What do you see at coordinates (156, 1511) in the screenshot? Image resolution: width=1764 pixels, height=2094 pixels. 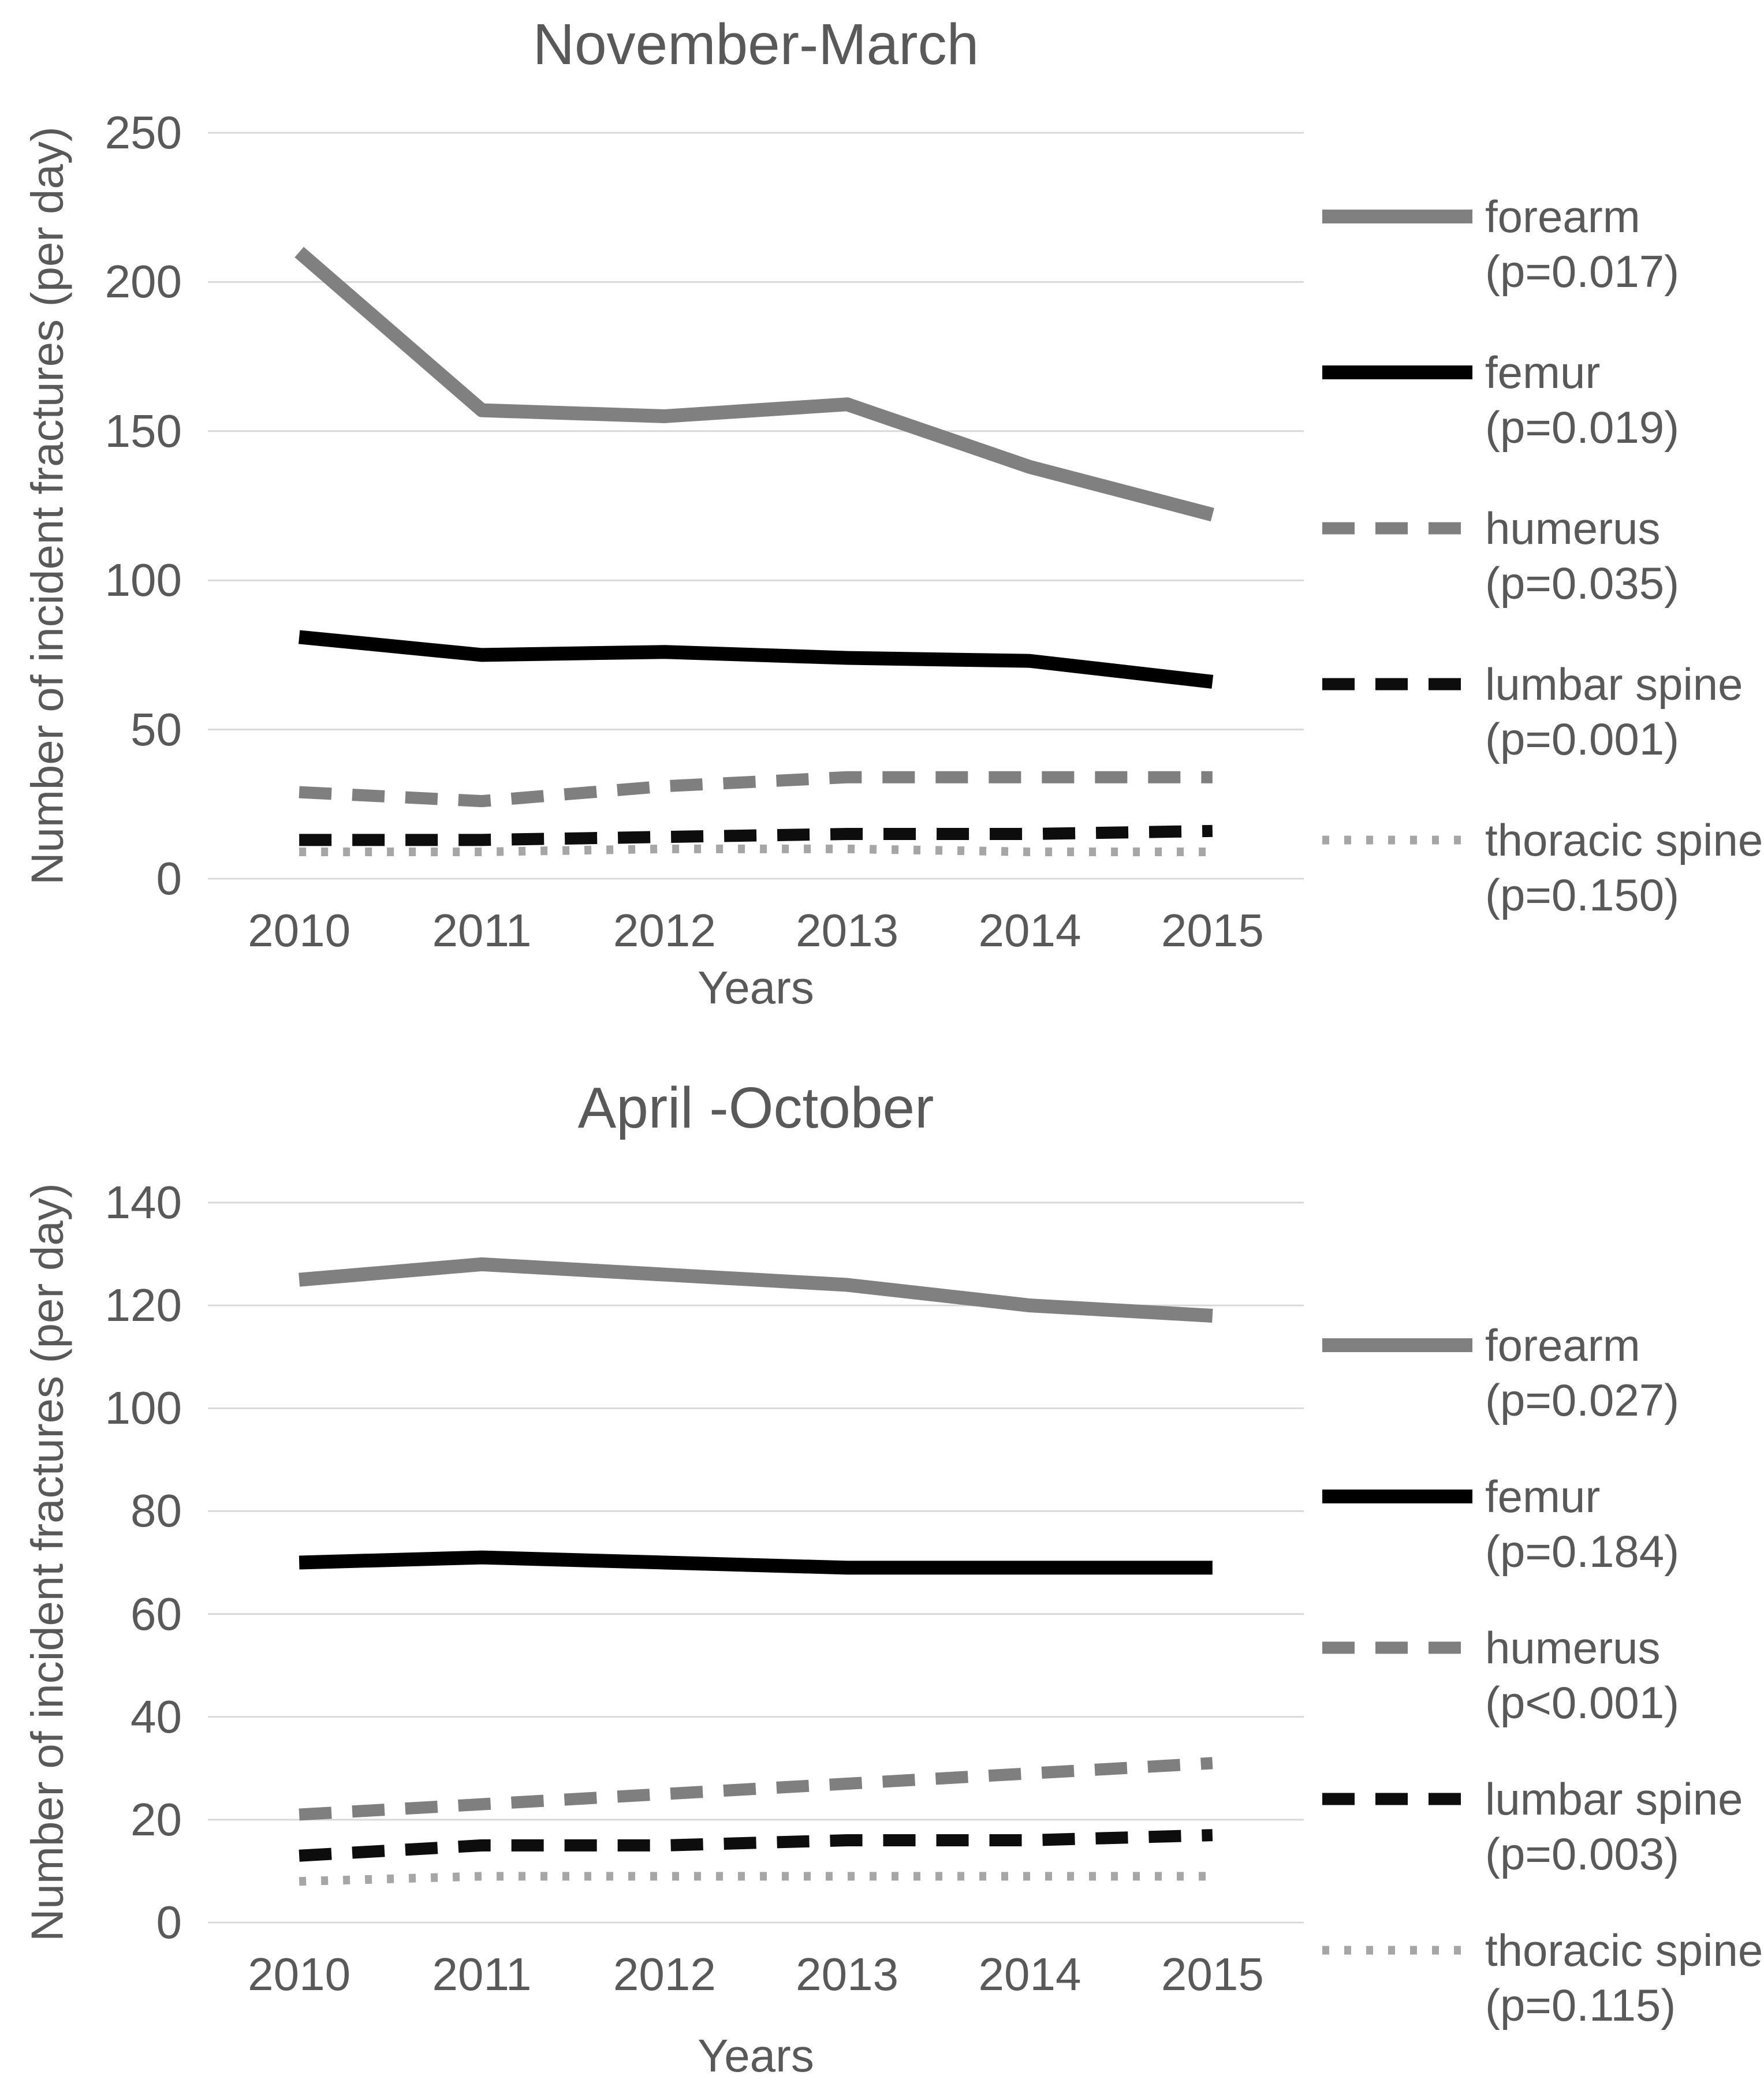 I see `y-tick-label: 80` at bounding box center [156, 1511].